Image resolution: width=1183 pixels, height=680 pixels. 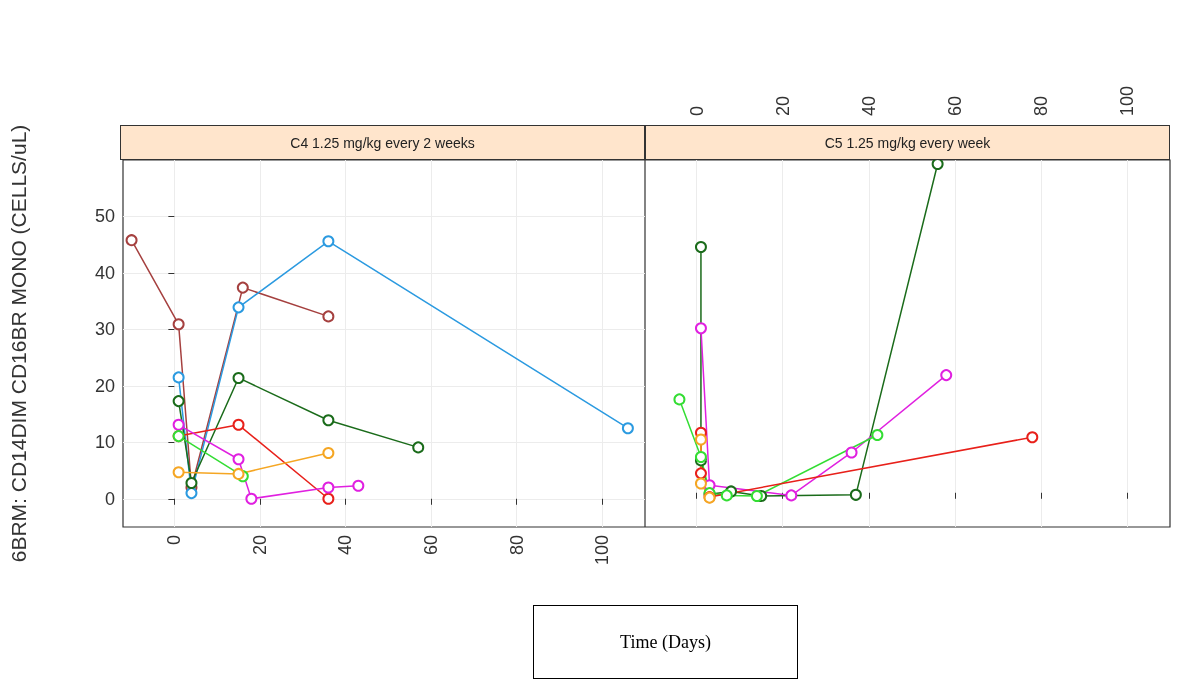 I want to click on x-axis-title: Time (Days), so click(x=665, y=642).